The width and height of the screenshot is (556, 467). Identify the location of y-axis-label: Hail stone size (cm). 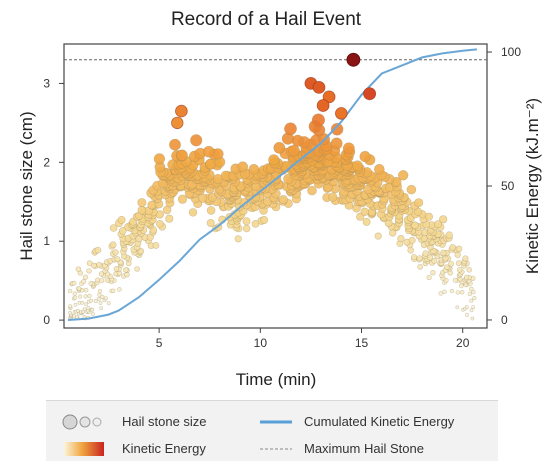
(26, 185).